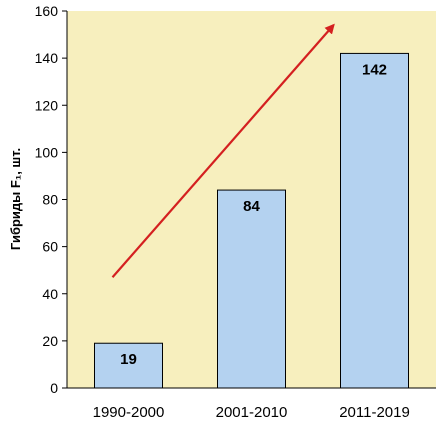  I want to click on y-tick-label: 80, so click(50, 200).